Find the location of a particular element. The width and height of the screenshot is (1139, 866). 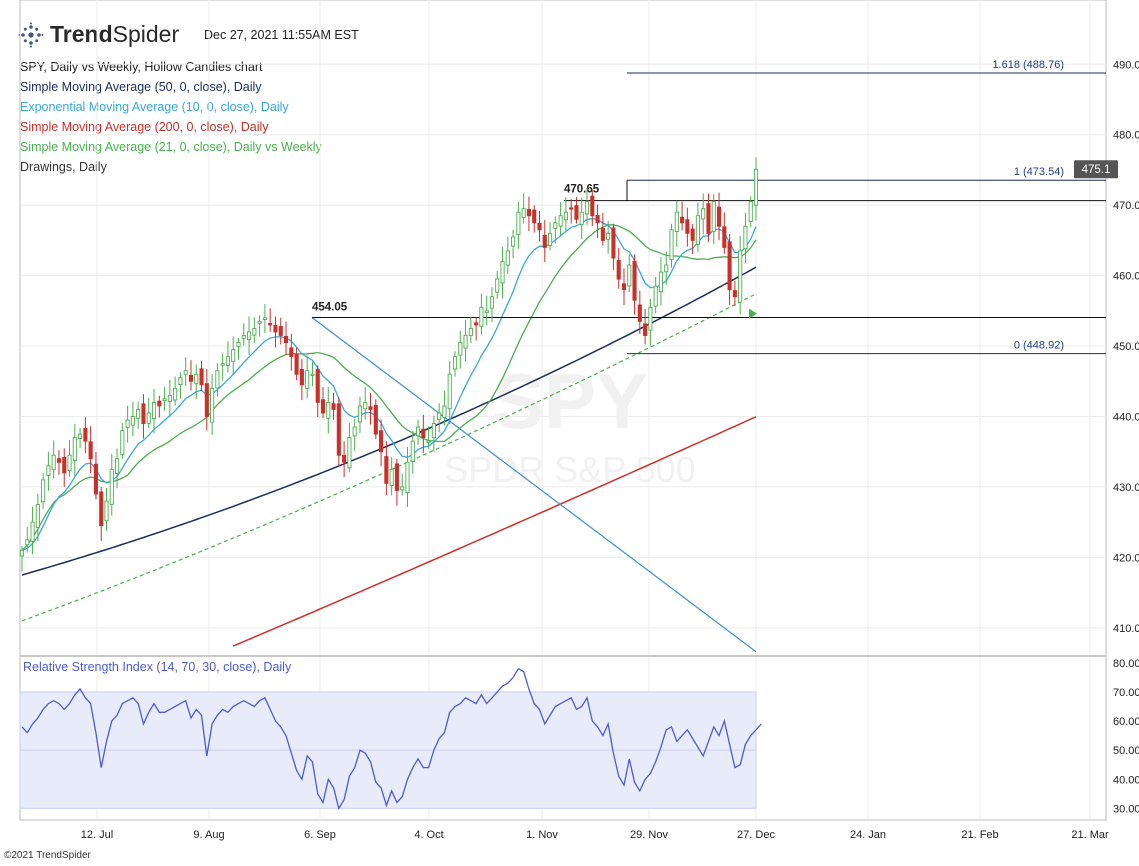

rsi-y-tick-label: 50.00 is located at coordinates (1126, 751).